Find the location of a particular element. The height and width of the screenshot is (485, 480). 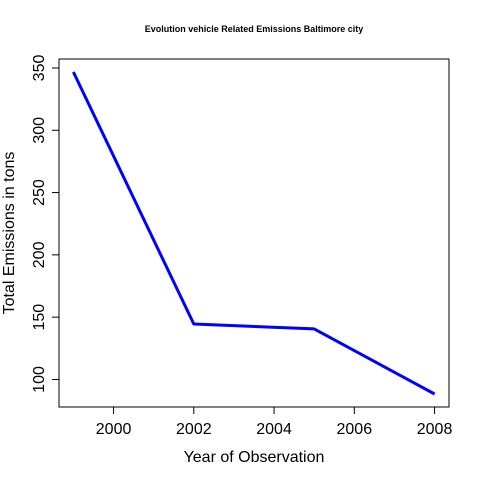

y-tick-label: 200 is located at coordinates (39, 254).